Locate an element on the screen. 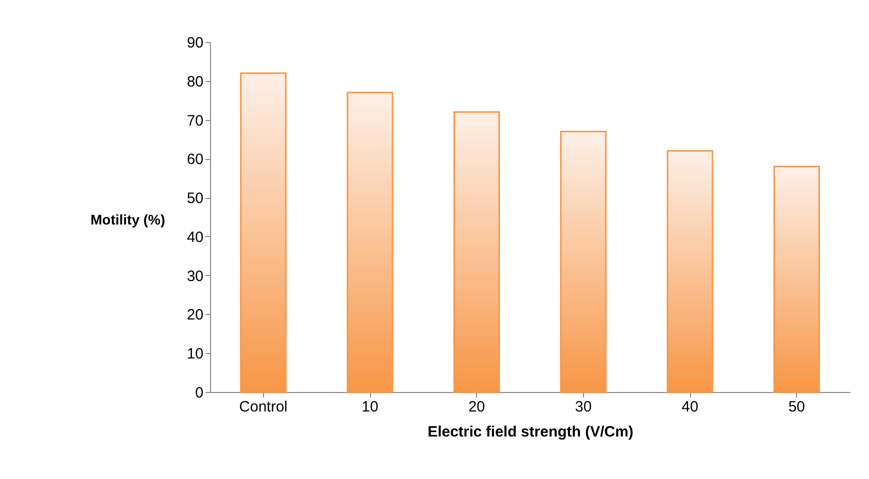 This screenshot has width=869, height=479. y-tick-label: 10 is located at coordinates (195, 354).